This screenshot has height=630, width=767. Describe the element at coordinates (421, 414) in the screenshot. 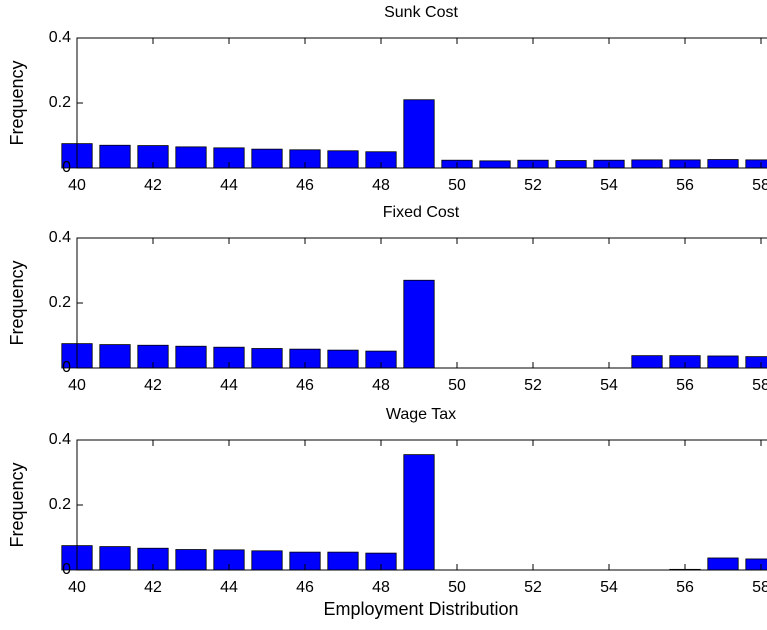

I see `panel-title: Wage Tax` at that location.